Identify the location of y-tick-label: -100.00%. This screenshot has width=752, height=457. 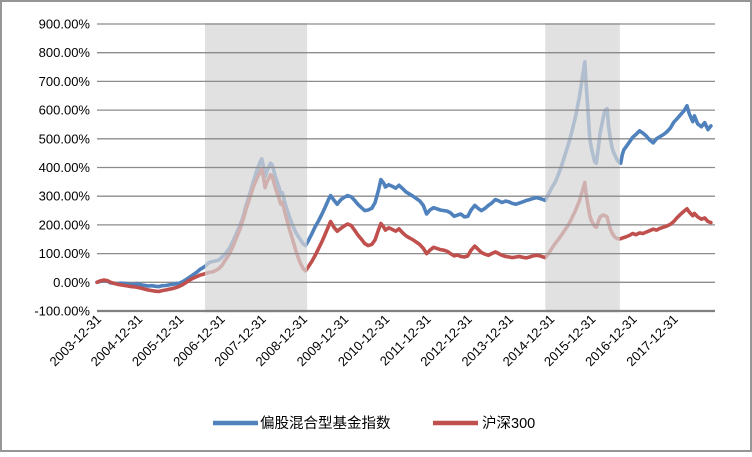
(62, 311).